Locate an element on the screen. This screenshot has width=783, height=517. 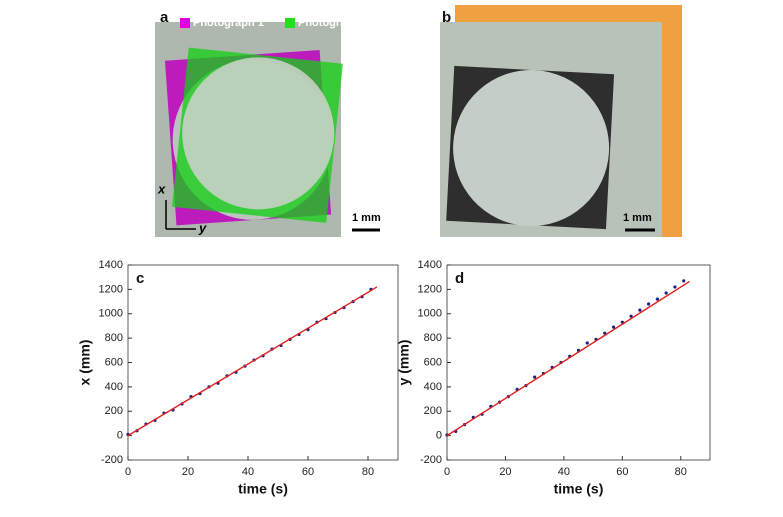
legend-label: Photograph 1 is located at coordinates (228, 23).